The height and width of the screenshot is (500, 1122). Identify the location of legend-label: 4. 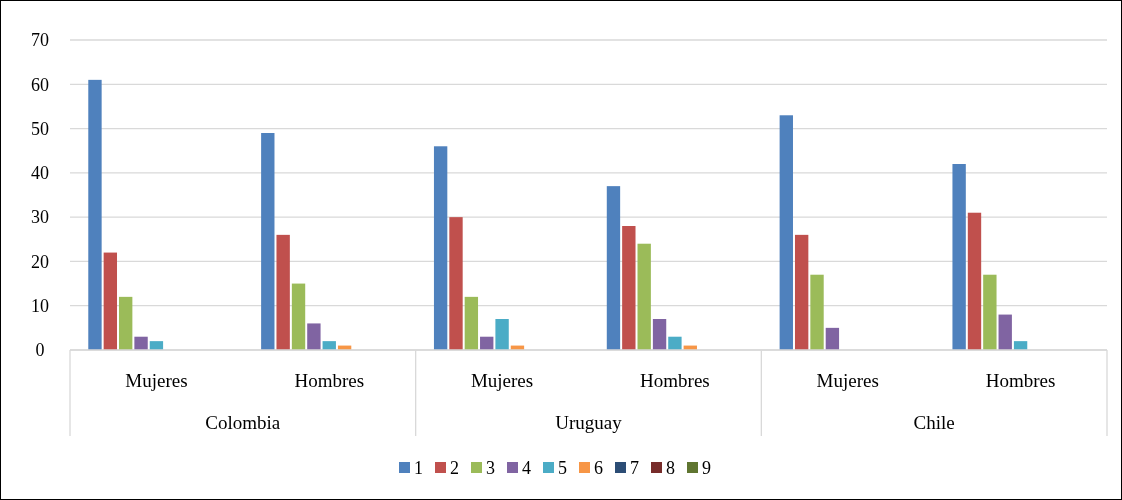
(526, 468).